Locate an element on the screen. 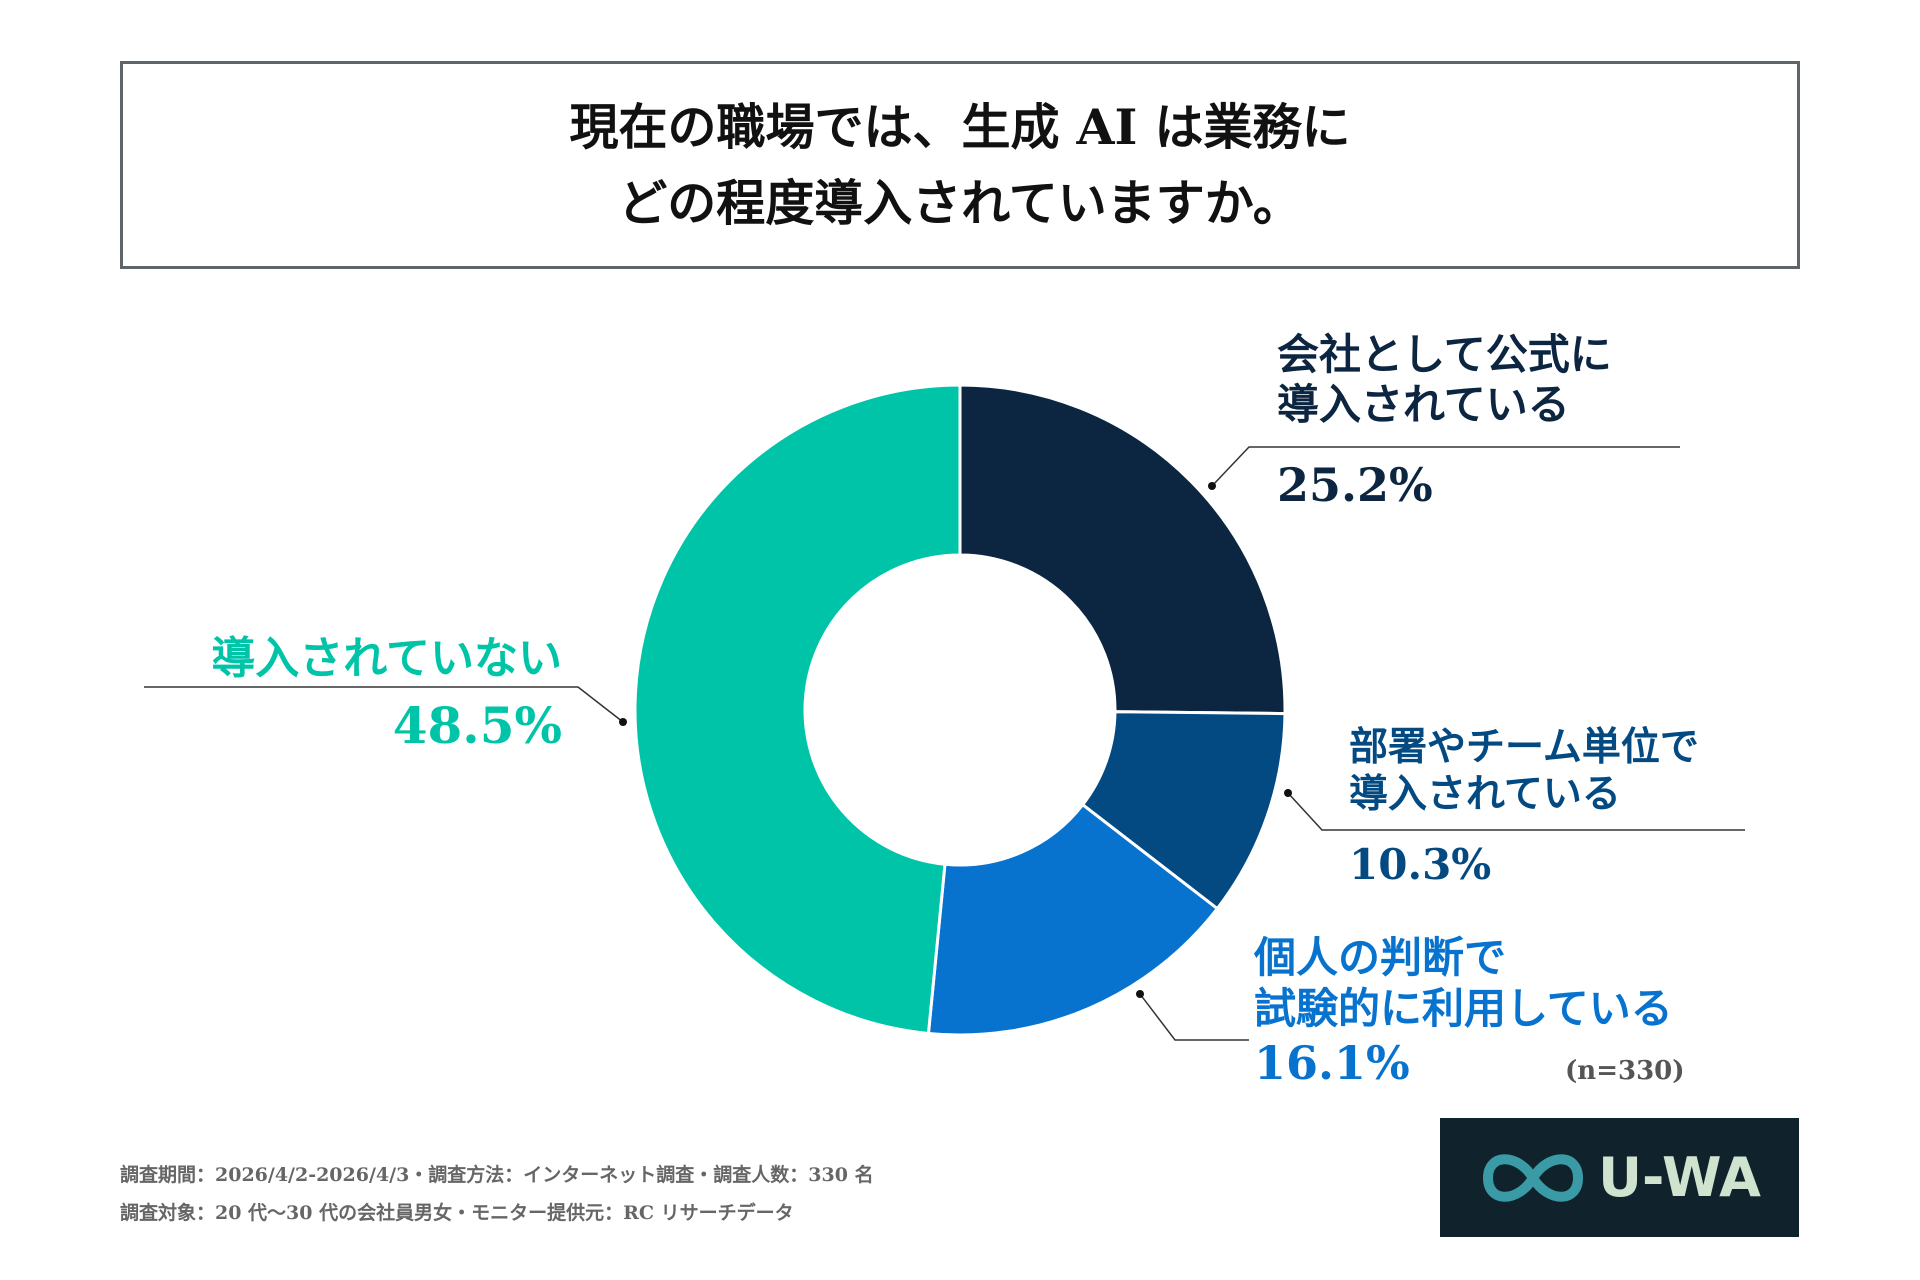 The image size is (1920, 1280). slice-label-0: 会社として公式に 導入されている is located at coordinates (1444, 380).